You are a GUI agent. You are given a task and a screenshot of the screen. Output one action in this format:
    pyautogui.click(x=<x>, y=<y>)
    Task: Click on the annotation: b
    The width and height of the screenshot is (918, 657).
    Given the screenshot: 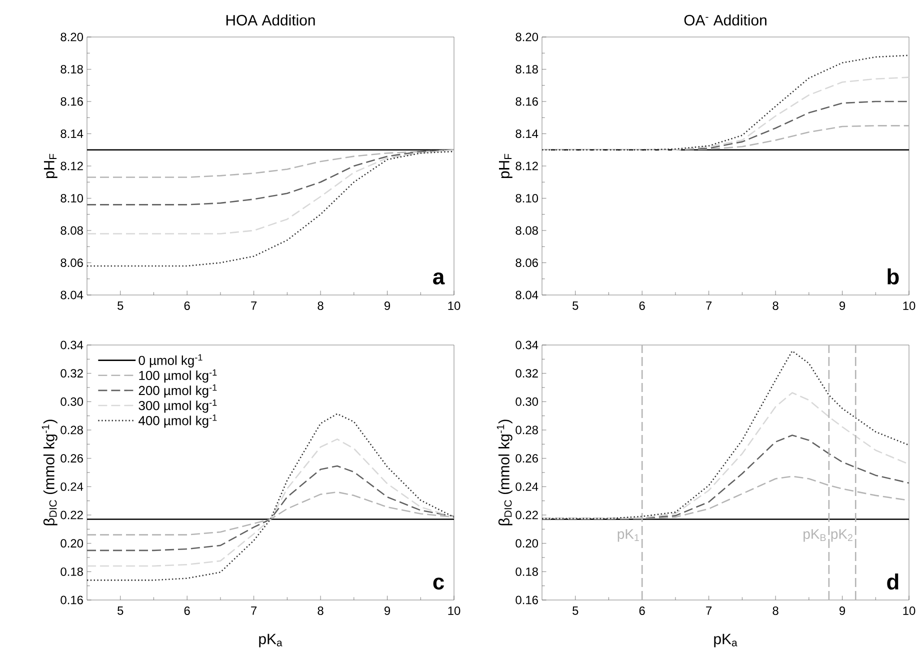 What is the action you would take?
    pyautogui.click(x=893, y=276)
    